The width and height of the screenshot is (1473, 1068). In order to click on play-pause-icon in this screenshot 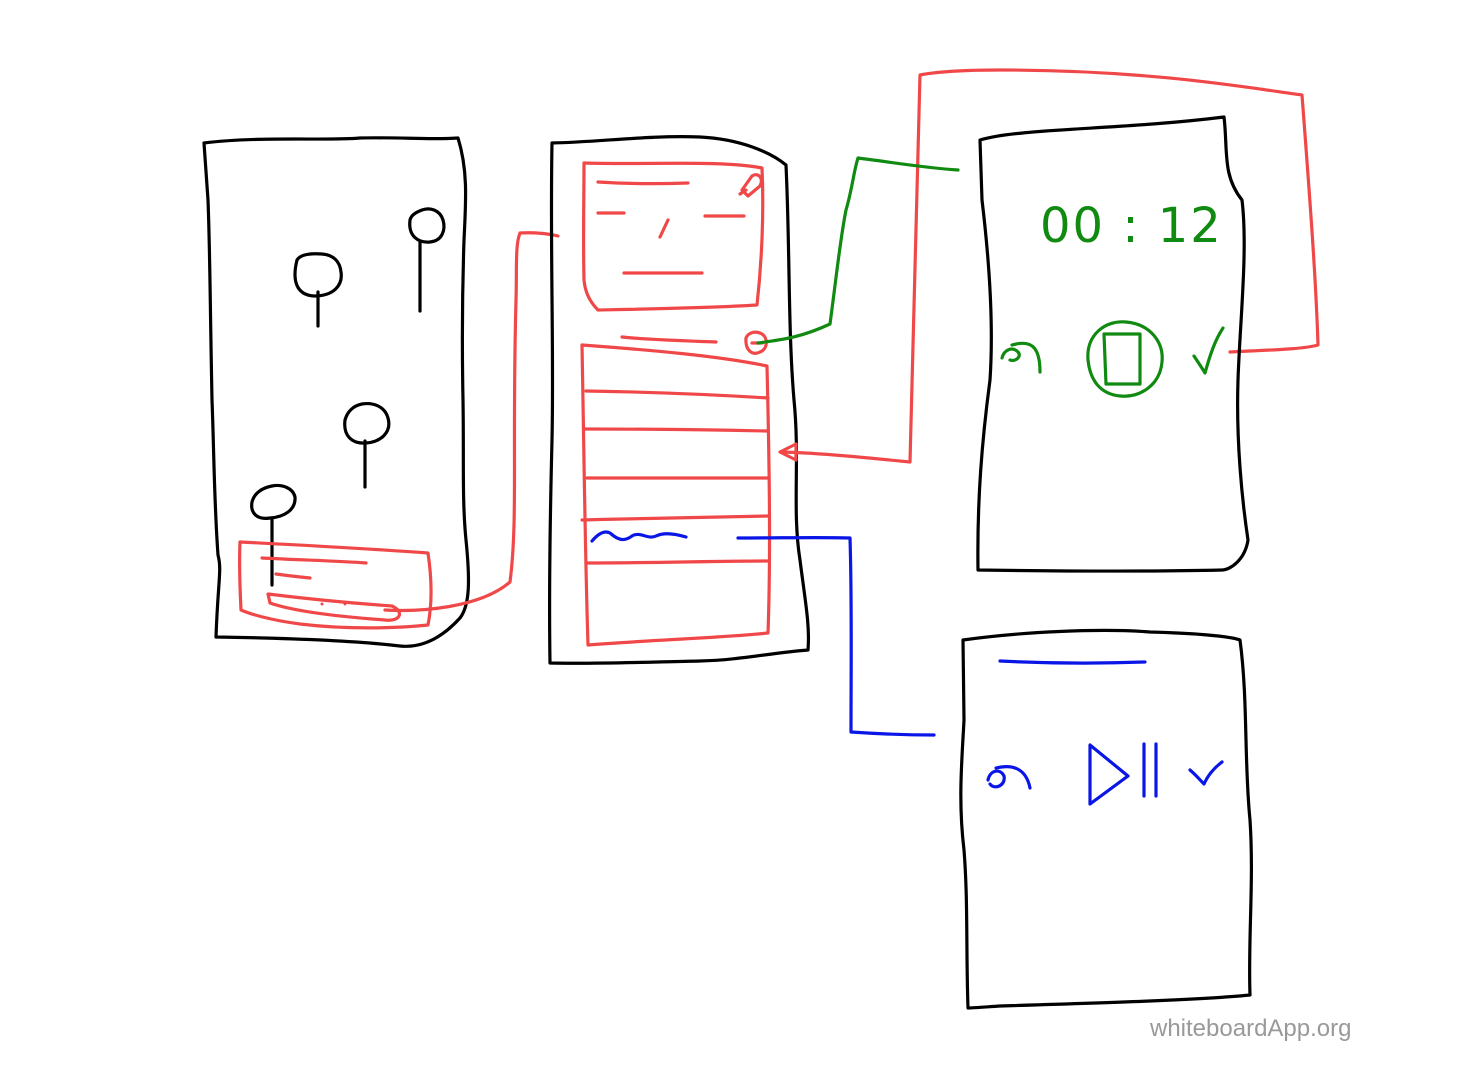, I will do `click(1123, 774)`.